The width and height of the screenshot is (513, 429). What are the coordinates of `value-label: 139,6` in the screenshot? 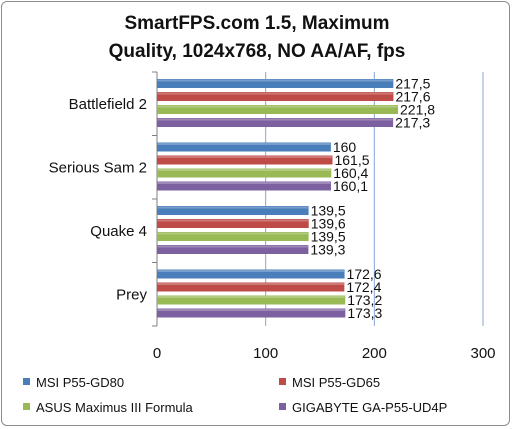 It's located at (328, 224).